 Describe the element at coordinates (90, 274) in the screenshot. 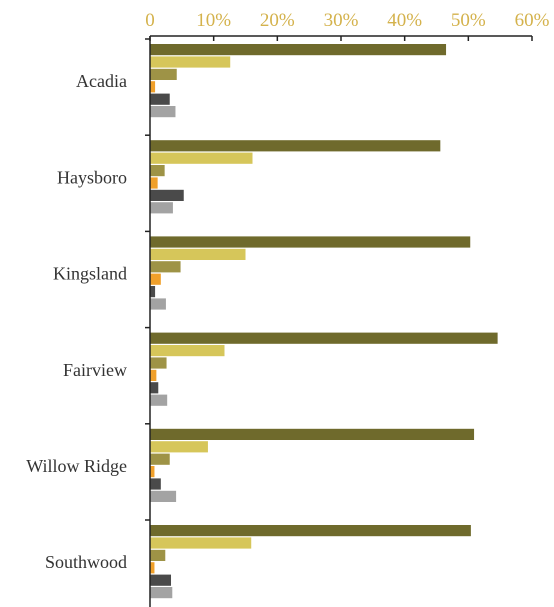

I see `category-label: Kingsland` at that location.